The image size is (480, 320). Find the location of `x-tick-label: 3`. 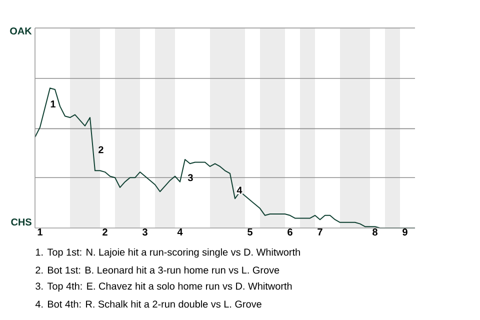

x-tick-label: 3 is located at coordinates (145, 232).